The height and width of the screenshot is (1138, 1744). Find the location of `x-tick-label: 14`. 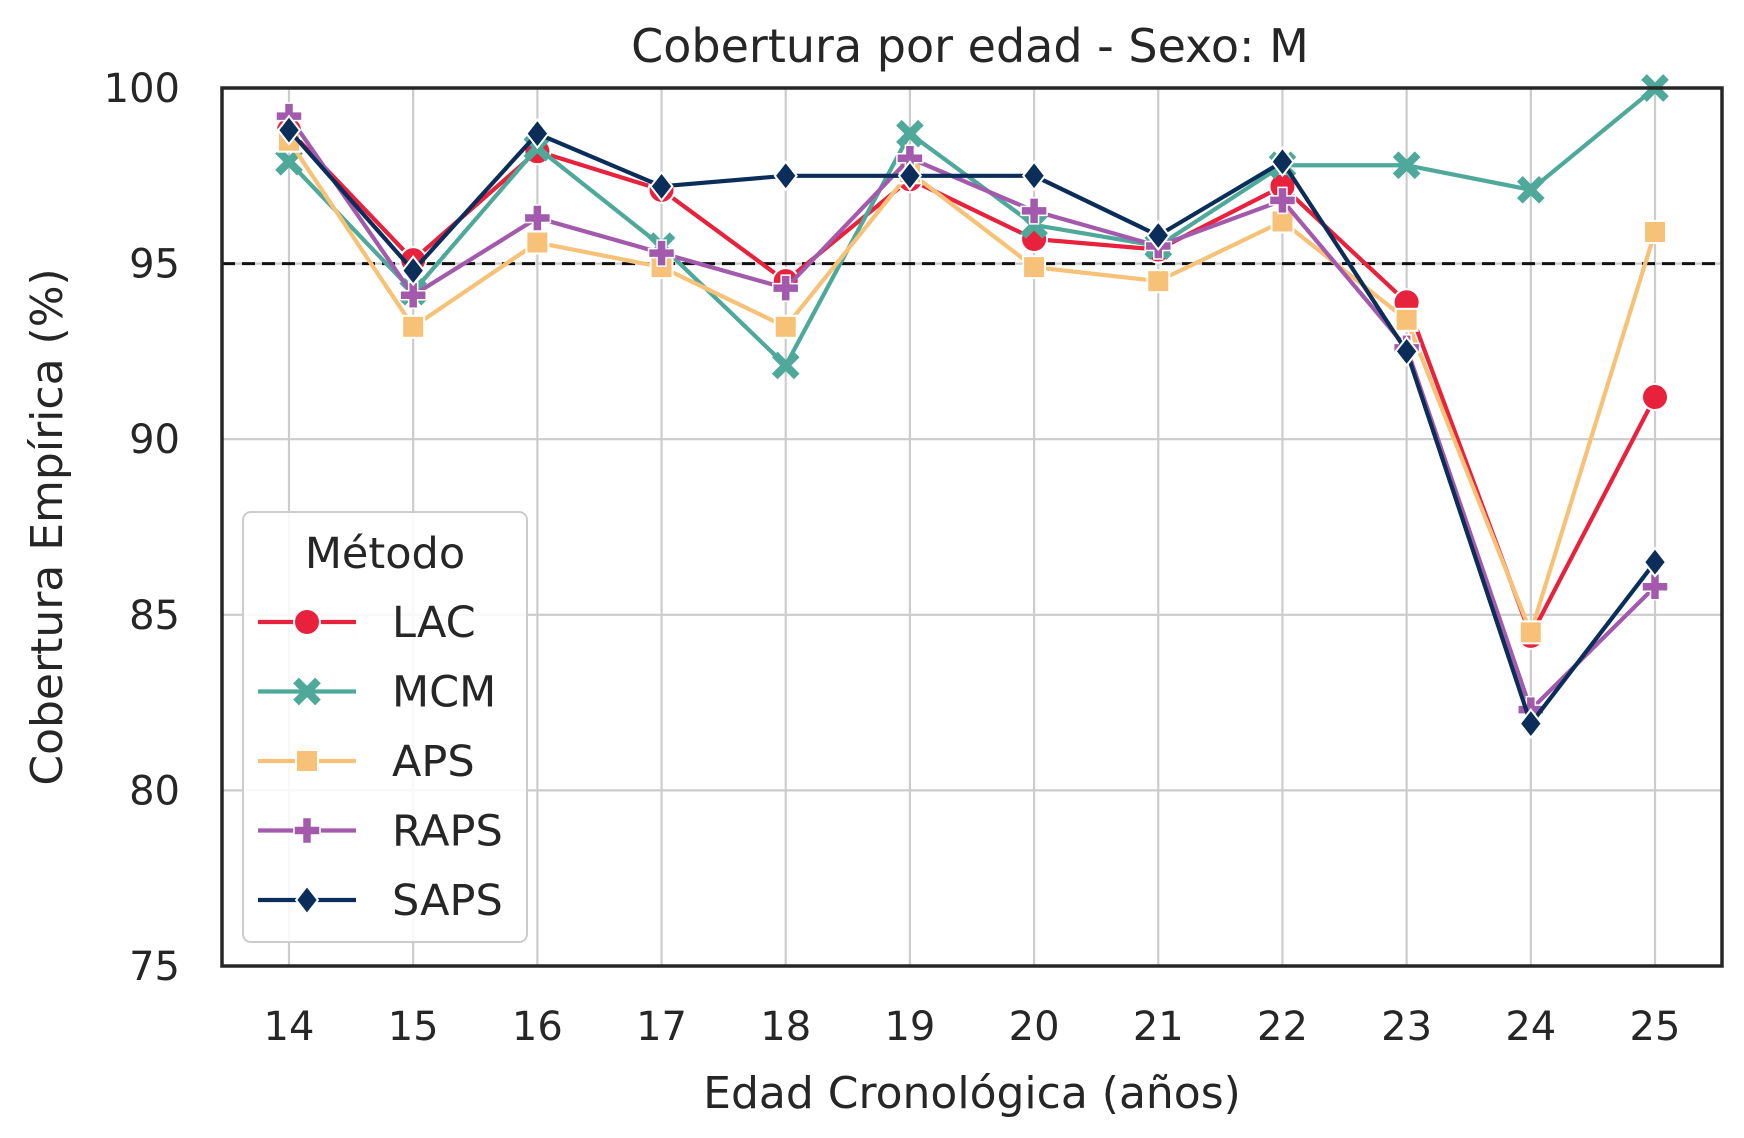

x-tick-label: 14 is located at coordinates (289, 1027).